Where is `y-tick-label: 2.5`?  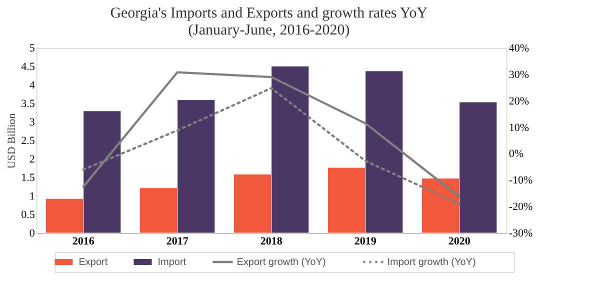 y-tick-label: 2.5 is located at coordinates (28, 141).